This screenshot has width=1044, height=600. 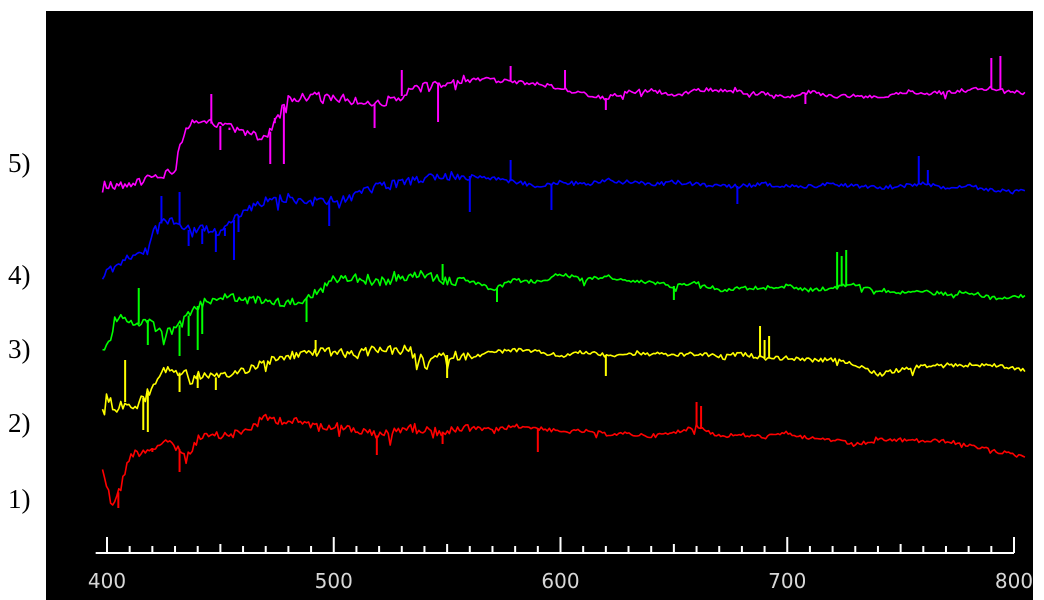 I want to click on series-label-3: 3), so click(x=19, y=349).